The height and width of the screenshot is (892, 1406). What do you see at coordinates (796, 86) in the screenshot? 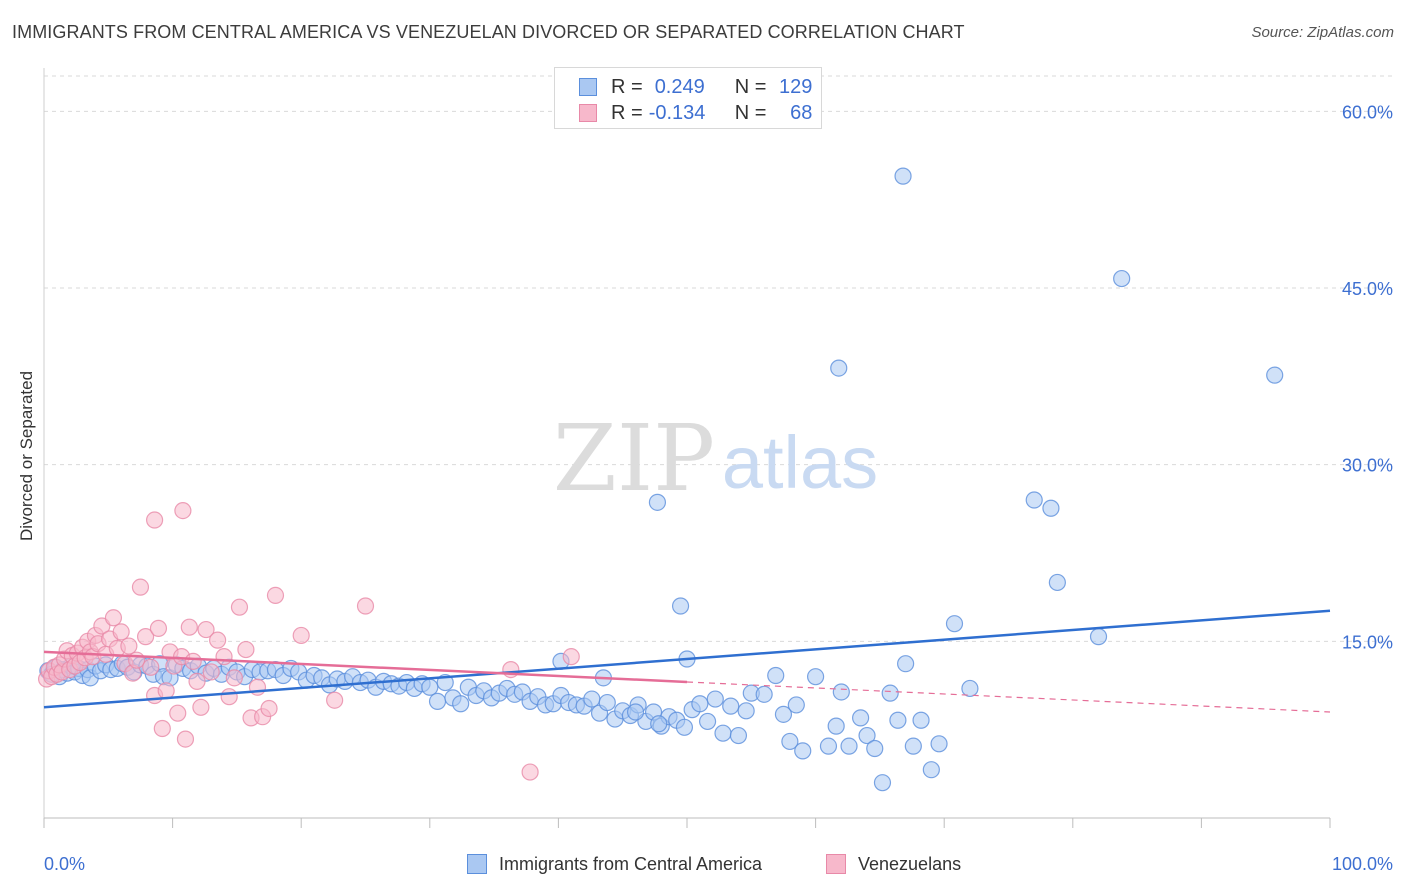
I see `legend-n-value: 129` at bounding box center [796, 86].